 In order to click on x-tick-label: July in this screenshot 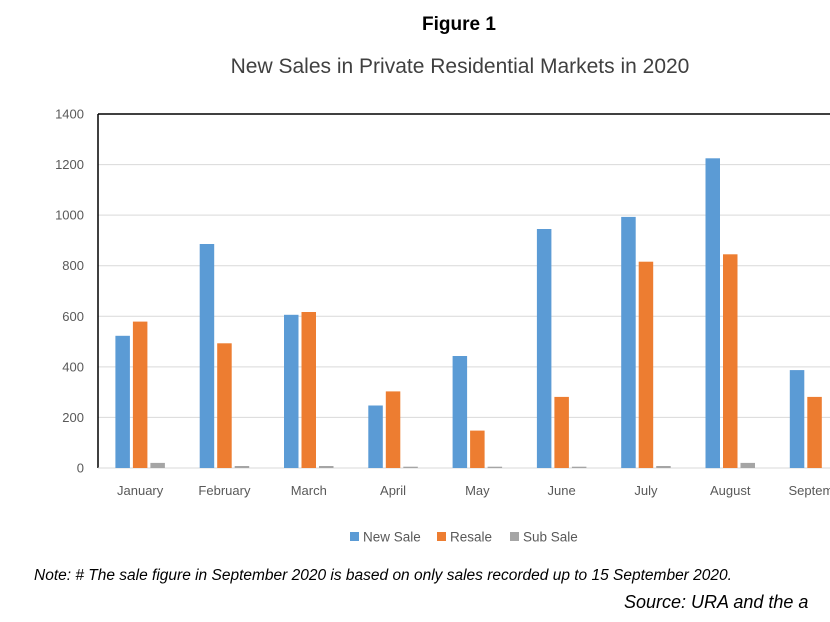, I will do `click(646, 490)`.